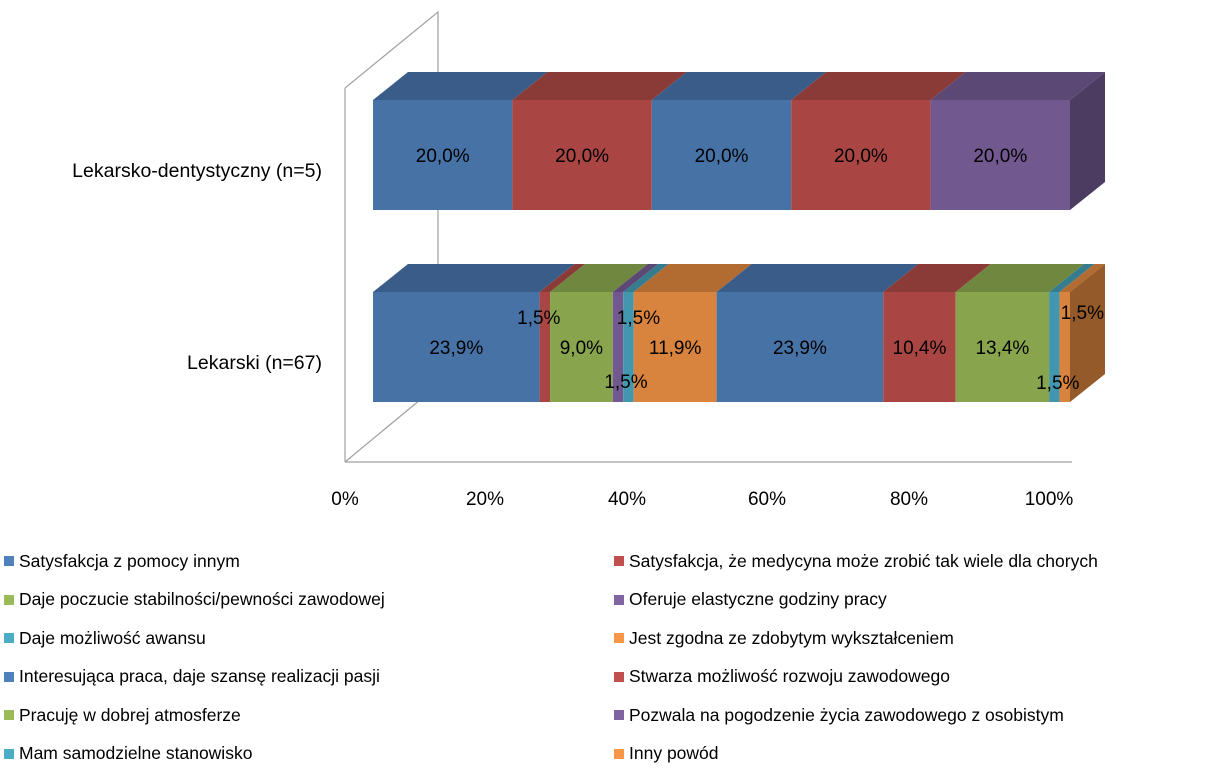  I want to click on legend-item: Mam samodzielne stanowisko, so click(128, 754).